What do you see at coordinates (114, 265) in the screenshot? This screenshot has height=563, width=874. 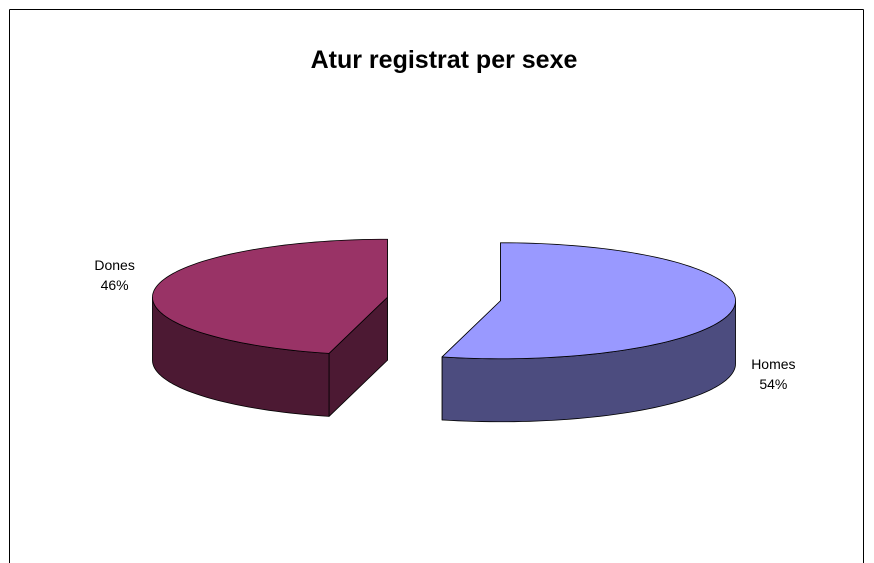 I see `data-label-category: Dones` at bounding box center [114, 265].